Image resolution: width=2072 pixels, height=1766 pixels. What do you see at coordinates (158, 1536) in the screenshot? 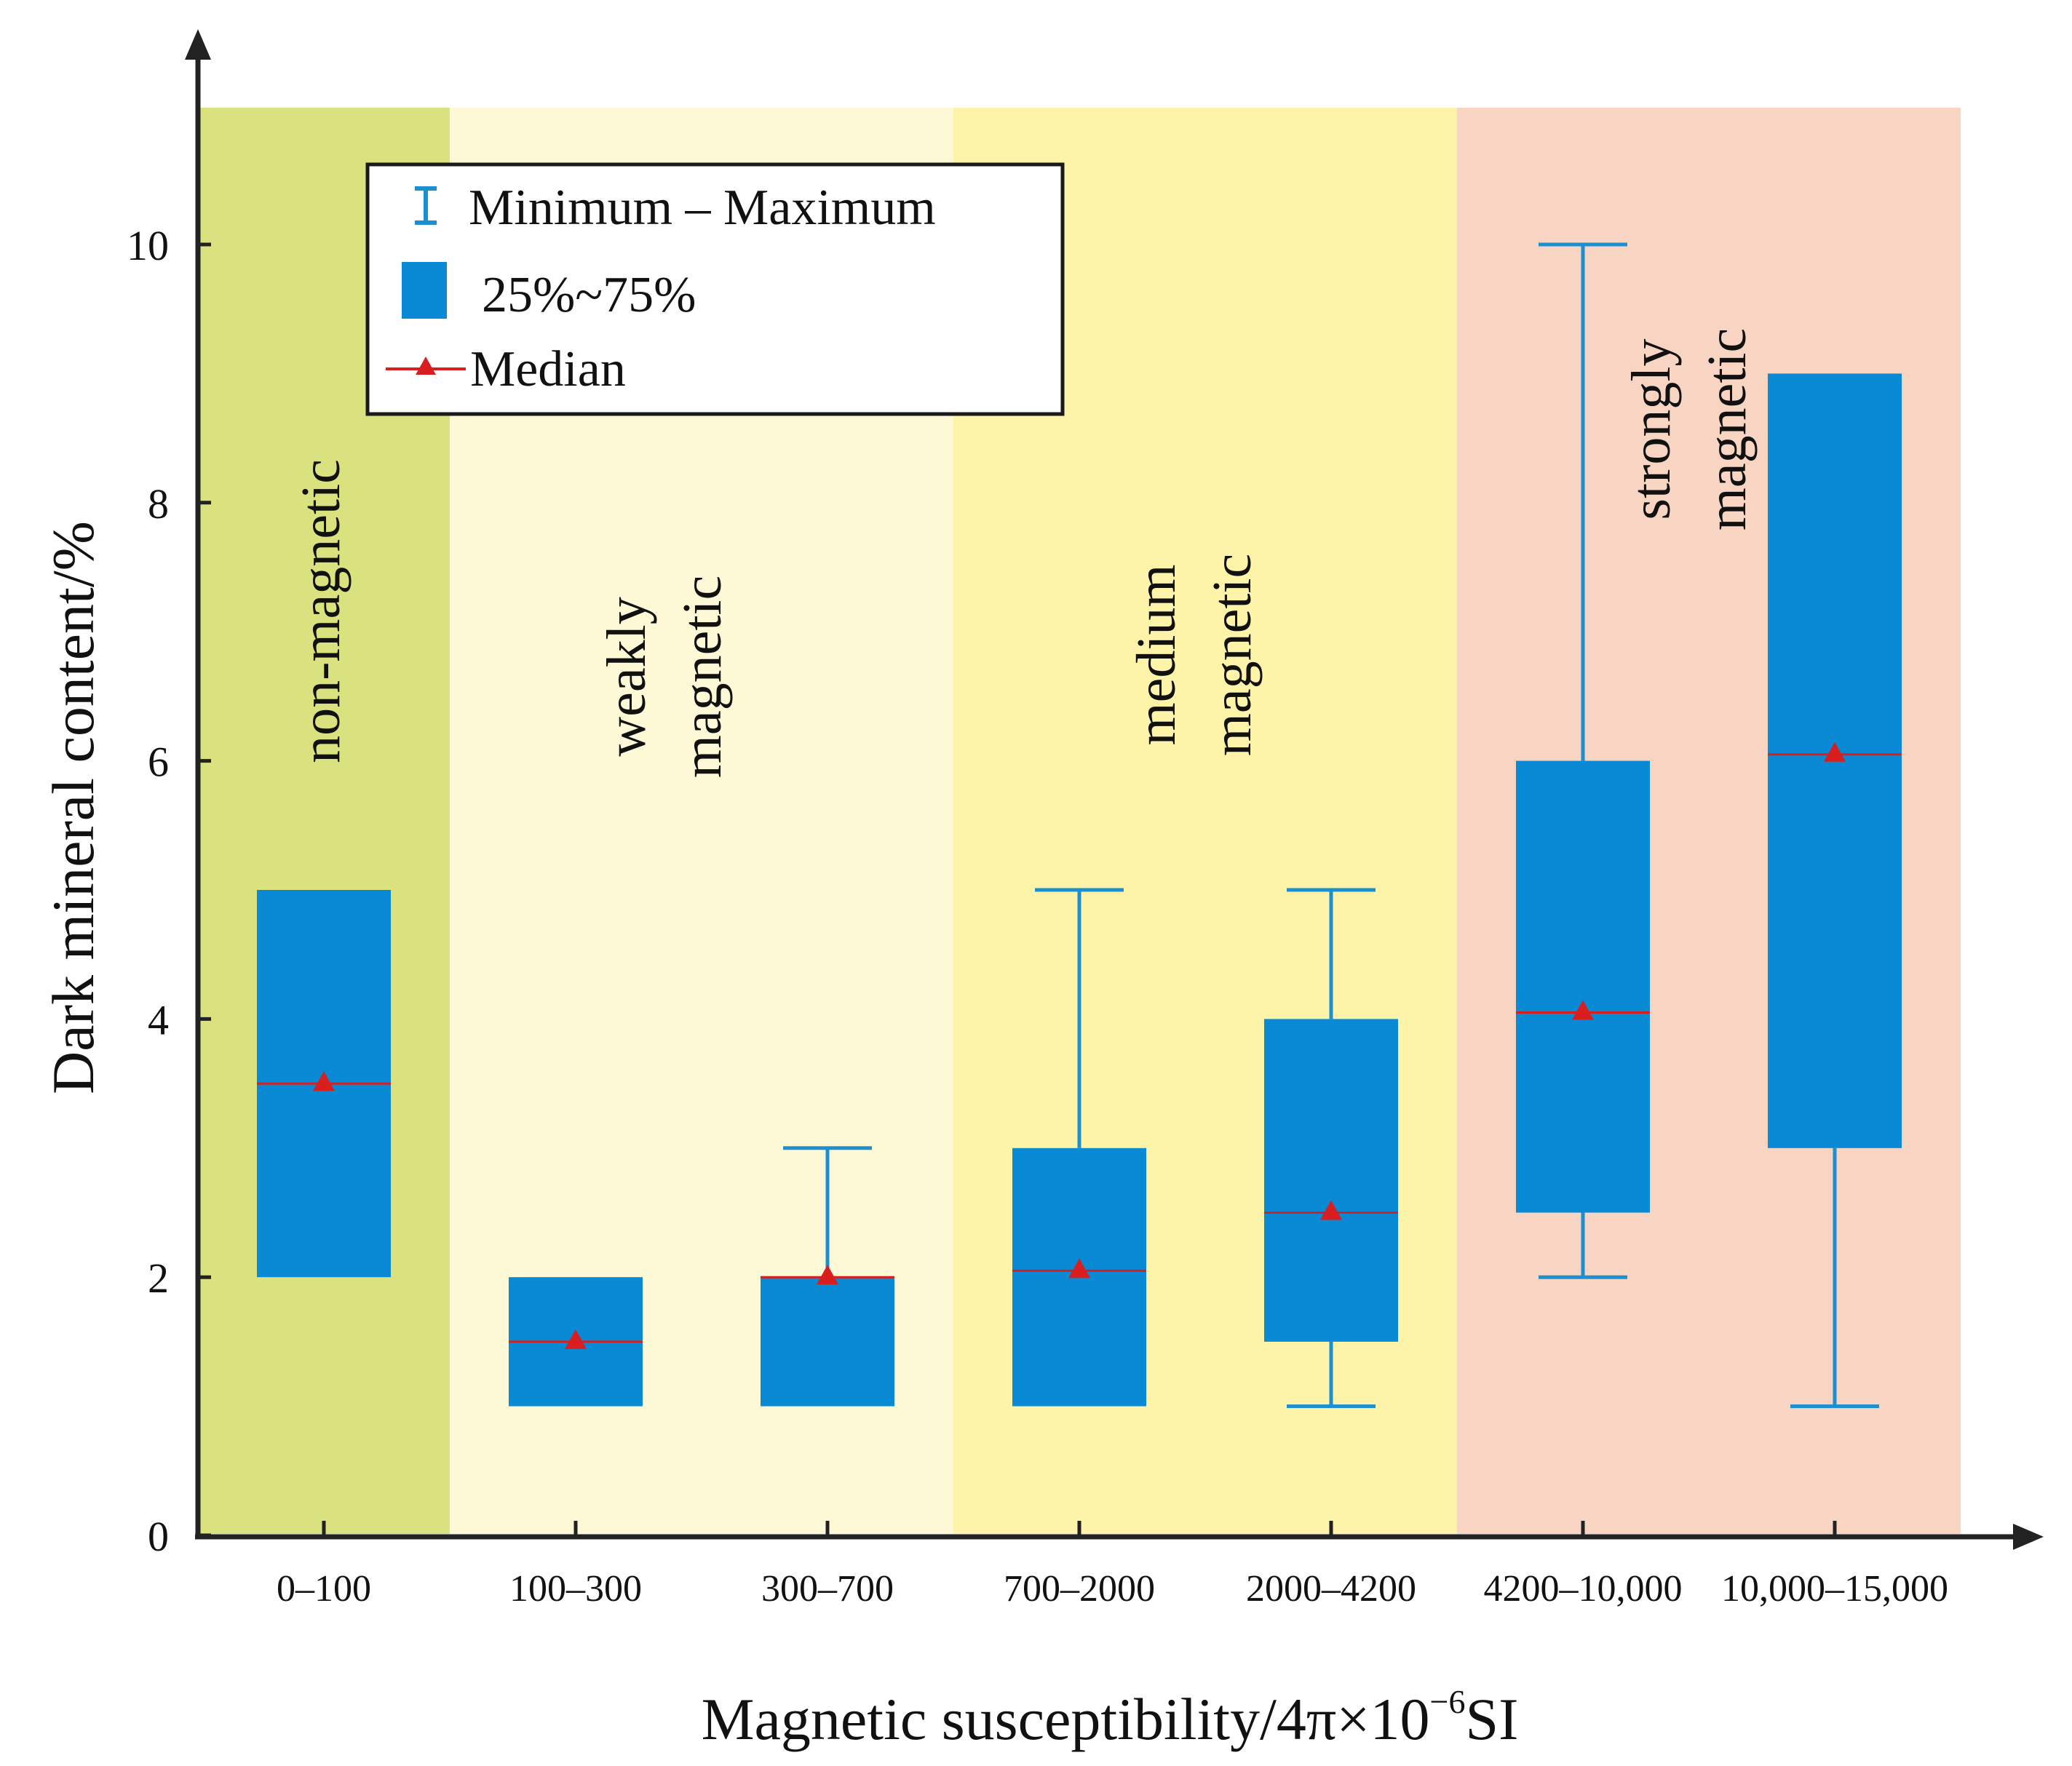
I see `y-tick-label-0: 0` at bounding box center [158, 1536].